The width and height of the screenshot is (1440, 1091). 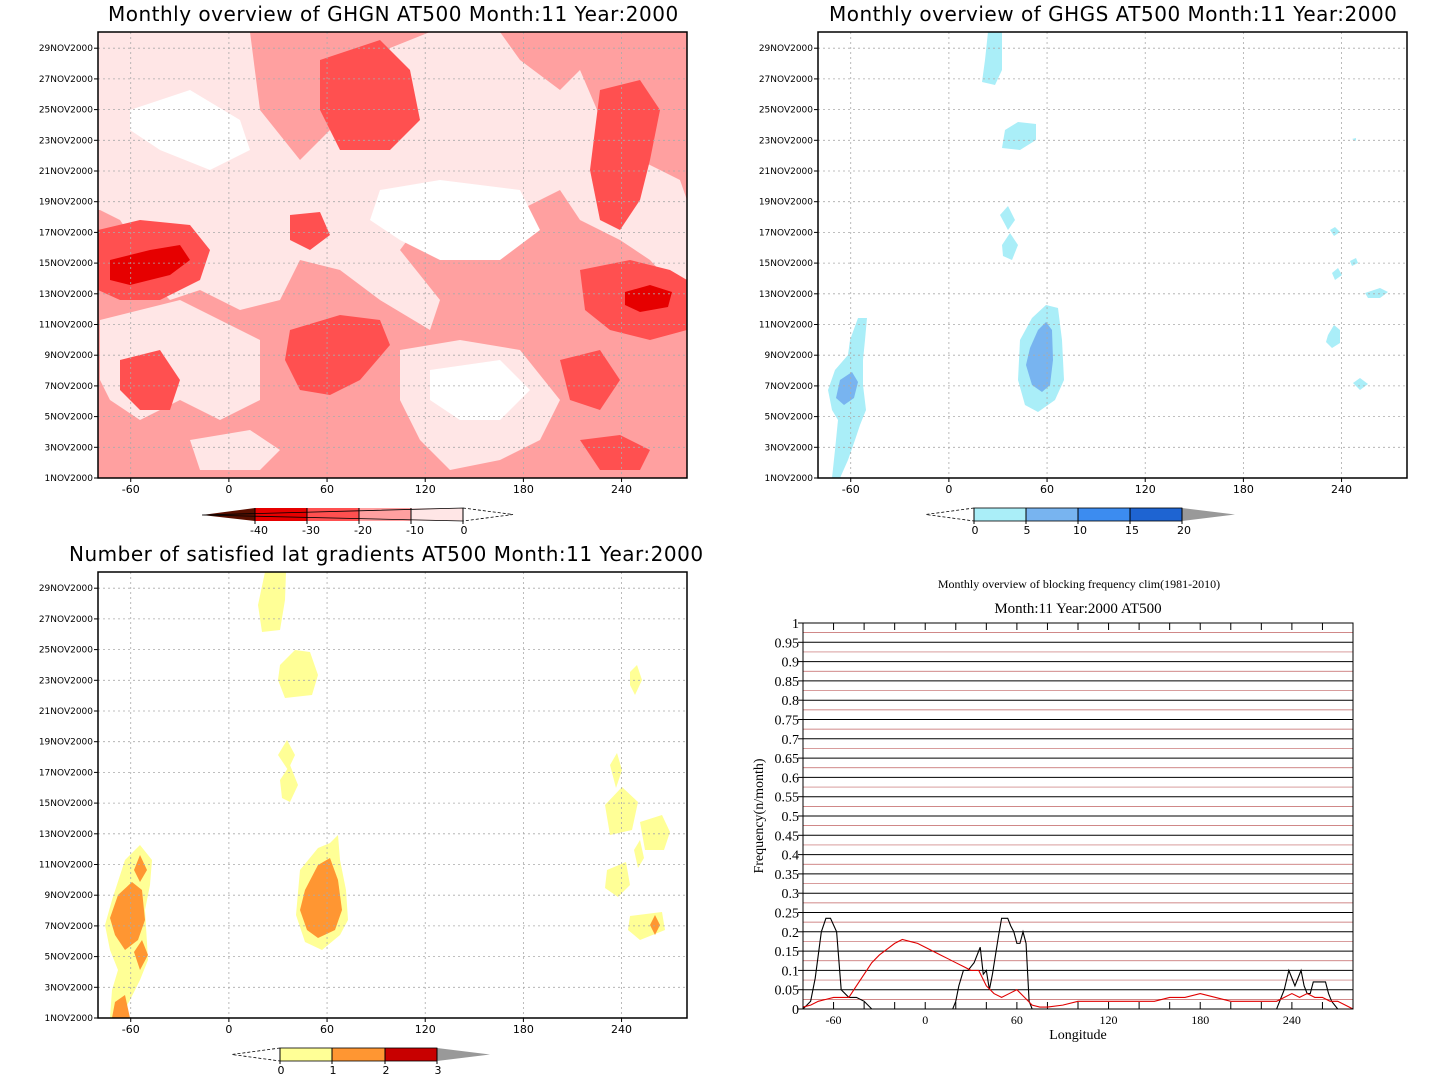 What do you see at coordinates (1132, 530) in the screenshot?
I see `ghgs-cb-label: 15` at bounding box center [1132, 530].